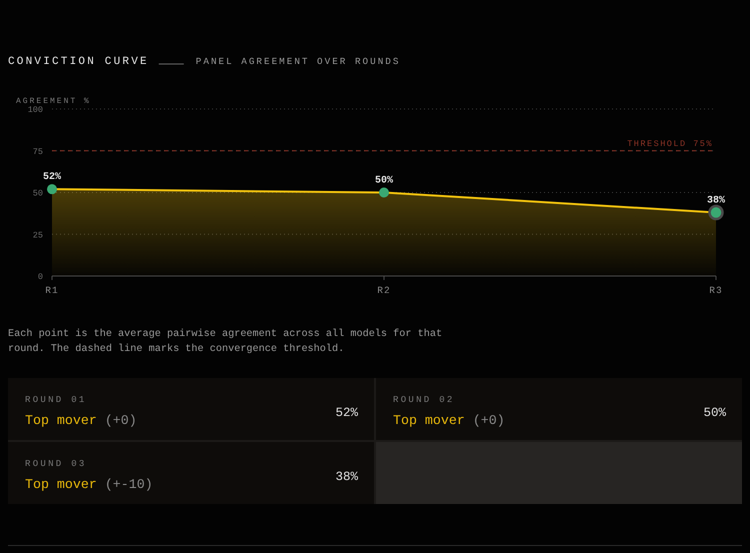 The height and width of the screenshot is (553, 750). I want to click on text: ROUND 03, so click(56, 464).